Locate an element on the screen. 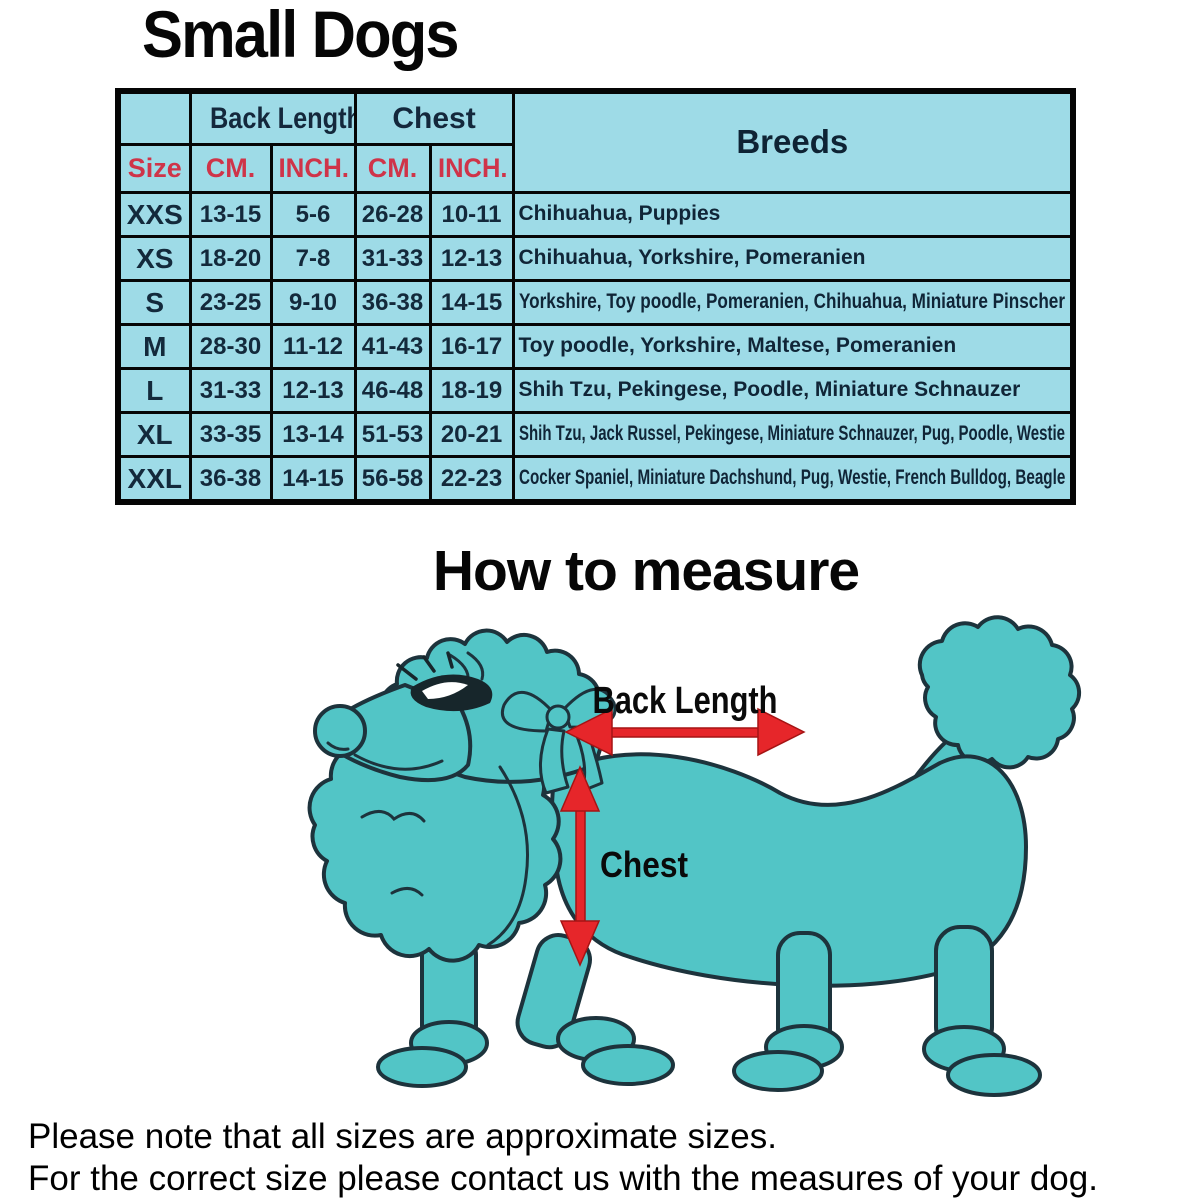  cell-text: 13-15 is located at coordinates (230, 214).